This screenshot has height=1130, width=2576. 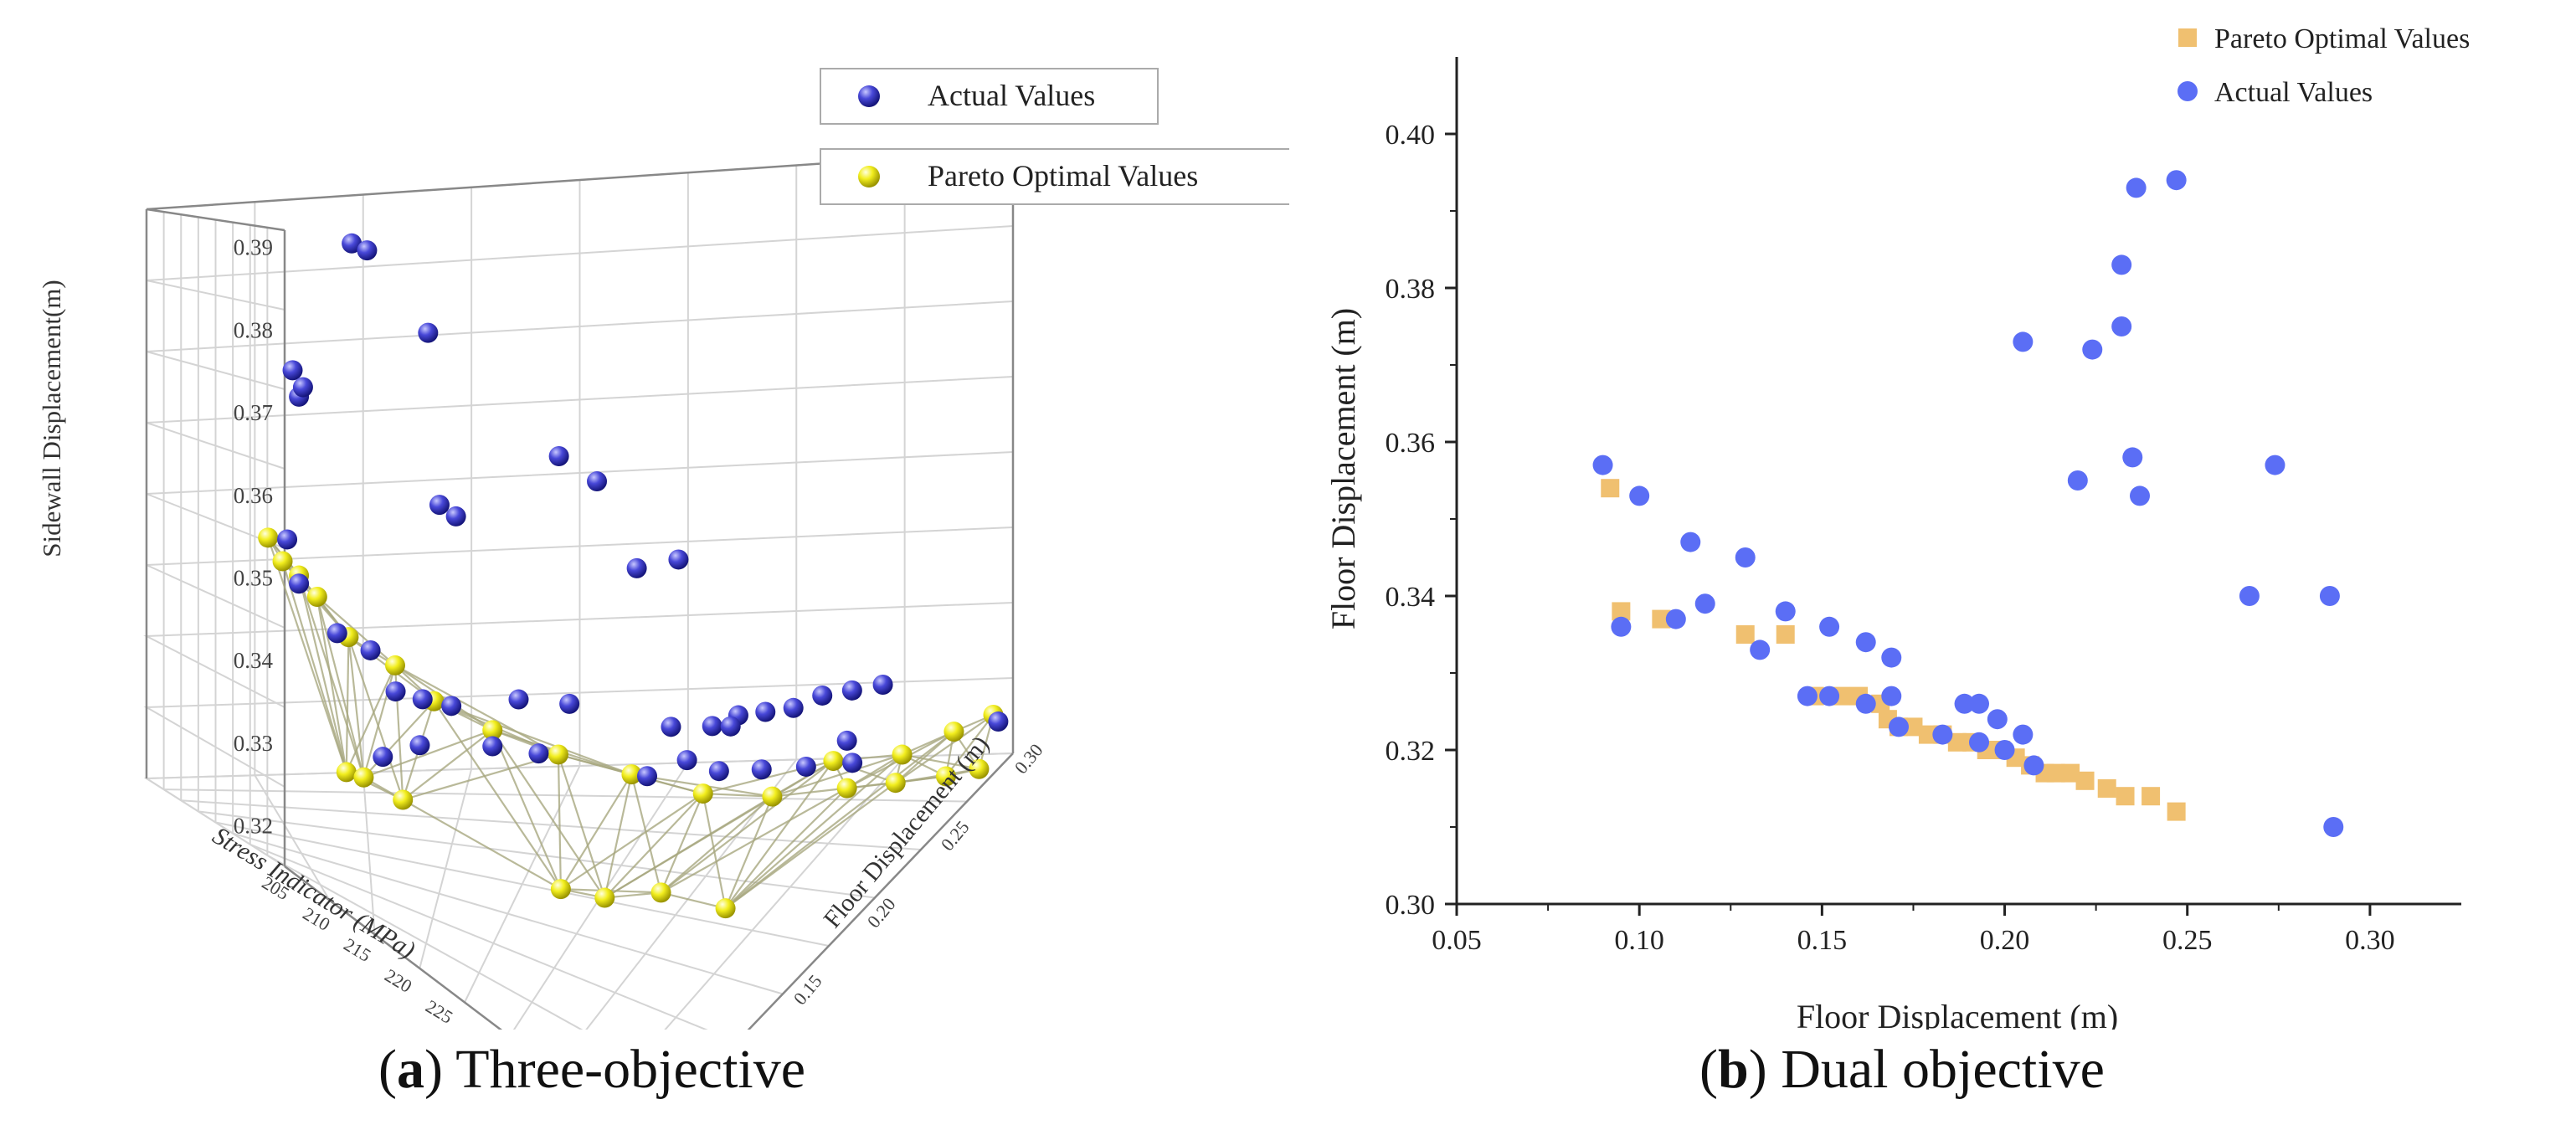 I want to click on x-tick-label: 0.10, so click(x=1639, y=940).